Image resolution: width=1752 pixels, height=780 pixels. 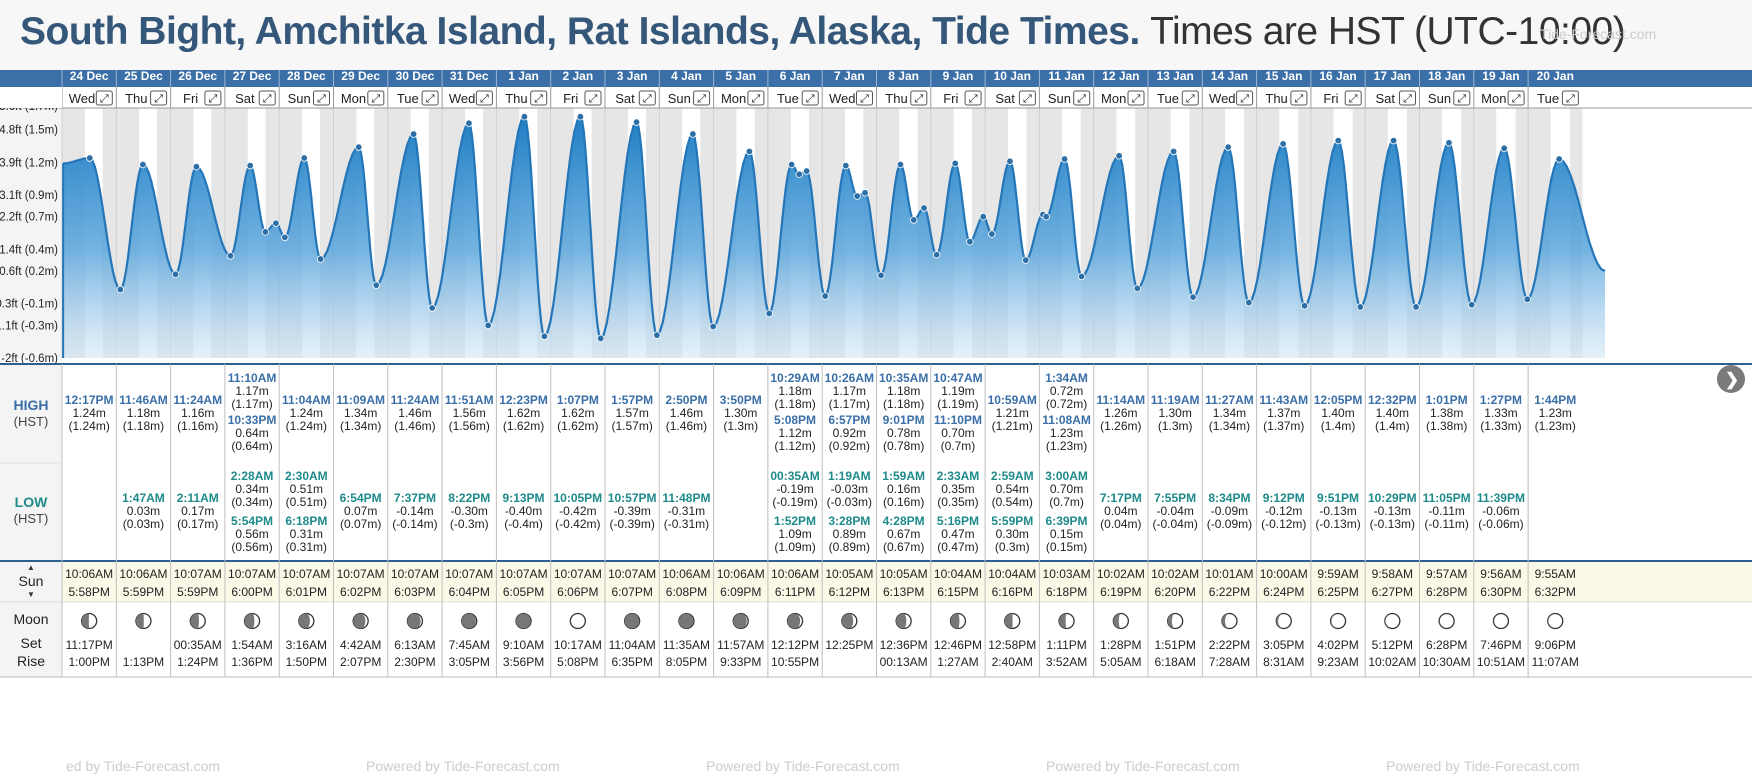 I want to click on high-tide-time: 9:01PM, so click(x=904, y=420).